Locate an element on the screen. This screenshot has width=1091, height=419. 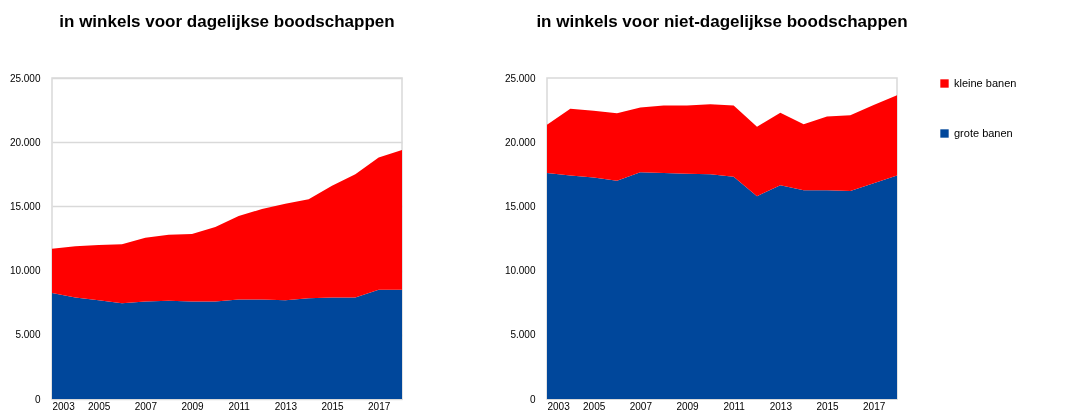
legend-label: grote banen is located at coordinates (983, 132).